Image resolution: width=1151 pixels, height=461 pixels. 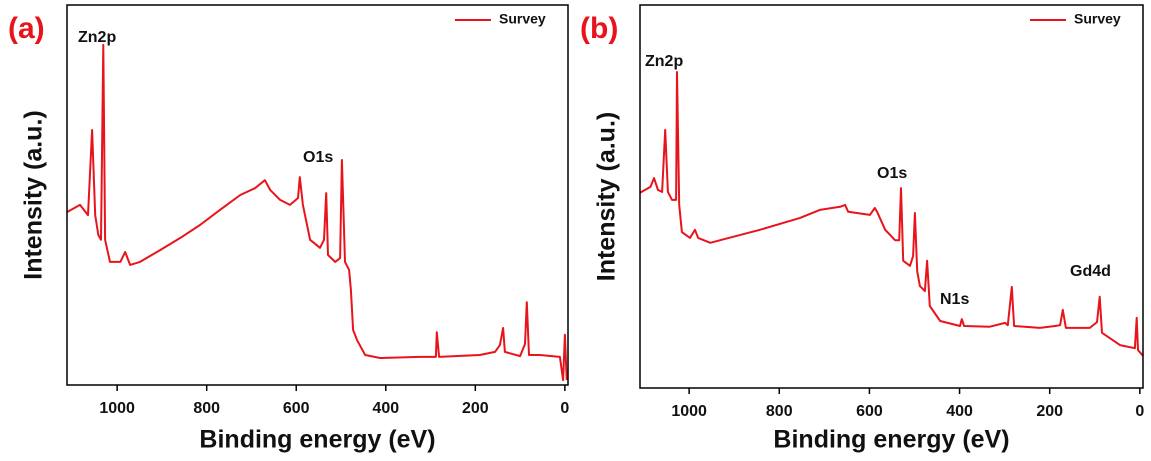 I want to click on peak-label: N1s, so click(x=954, y=299).